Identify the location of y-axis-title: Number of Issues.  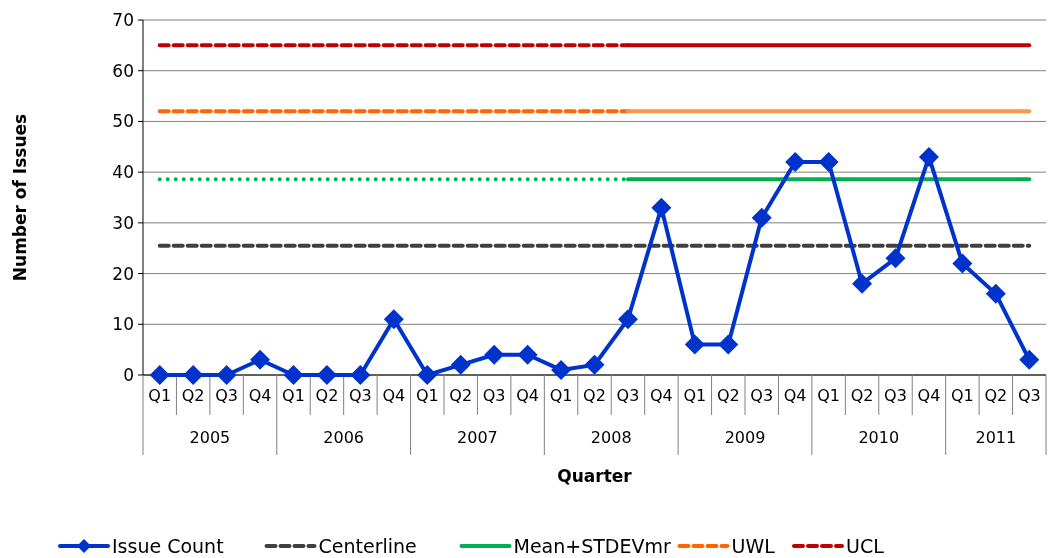
(19, 197).